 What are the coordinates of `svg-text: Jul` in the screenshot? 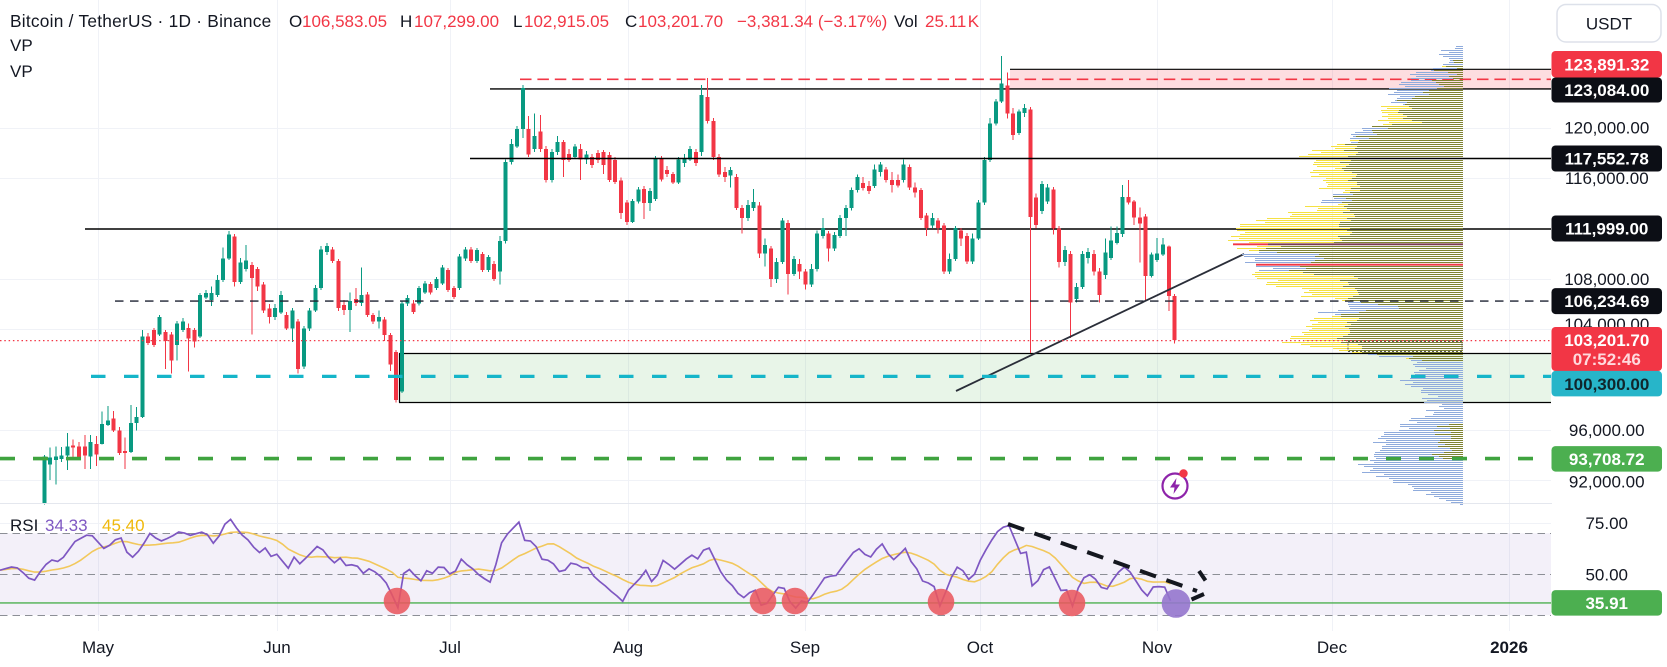 It's located at (450, 647).